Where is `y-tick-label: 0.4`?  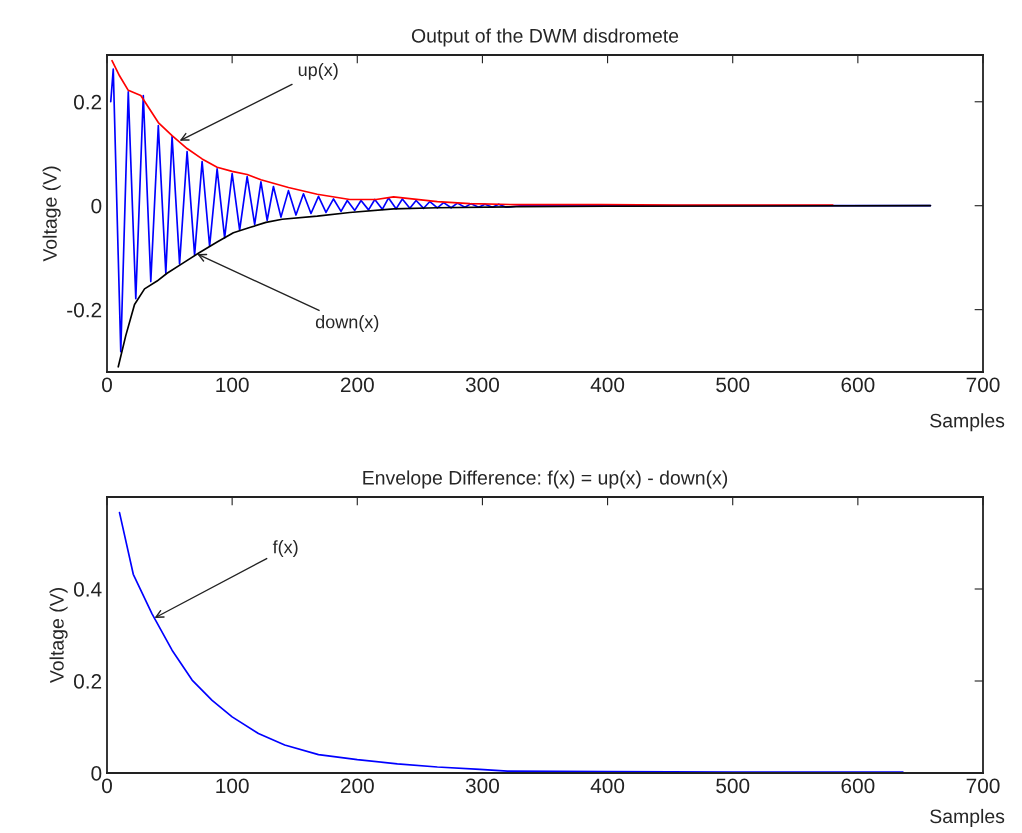
y-tick-label: 0.4 is located at coordinates (87, 589).